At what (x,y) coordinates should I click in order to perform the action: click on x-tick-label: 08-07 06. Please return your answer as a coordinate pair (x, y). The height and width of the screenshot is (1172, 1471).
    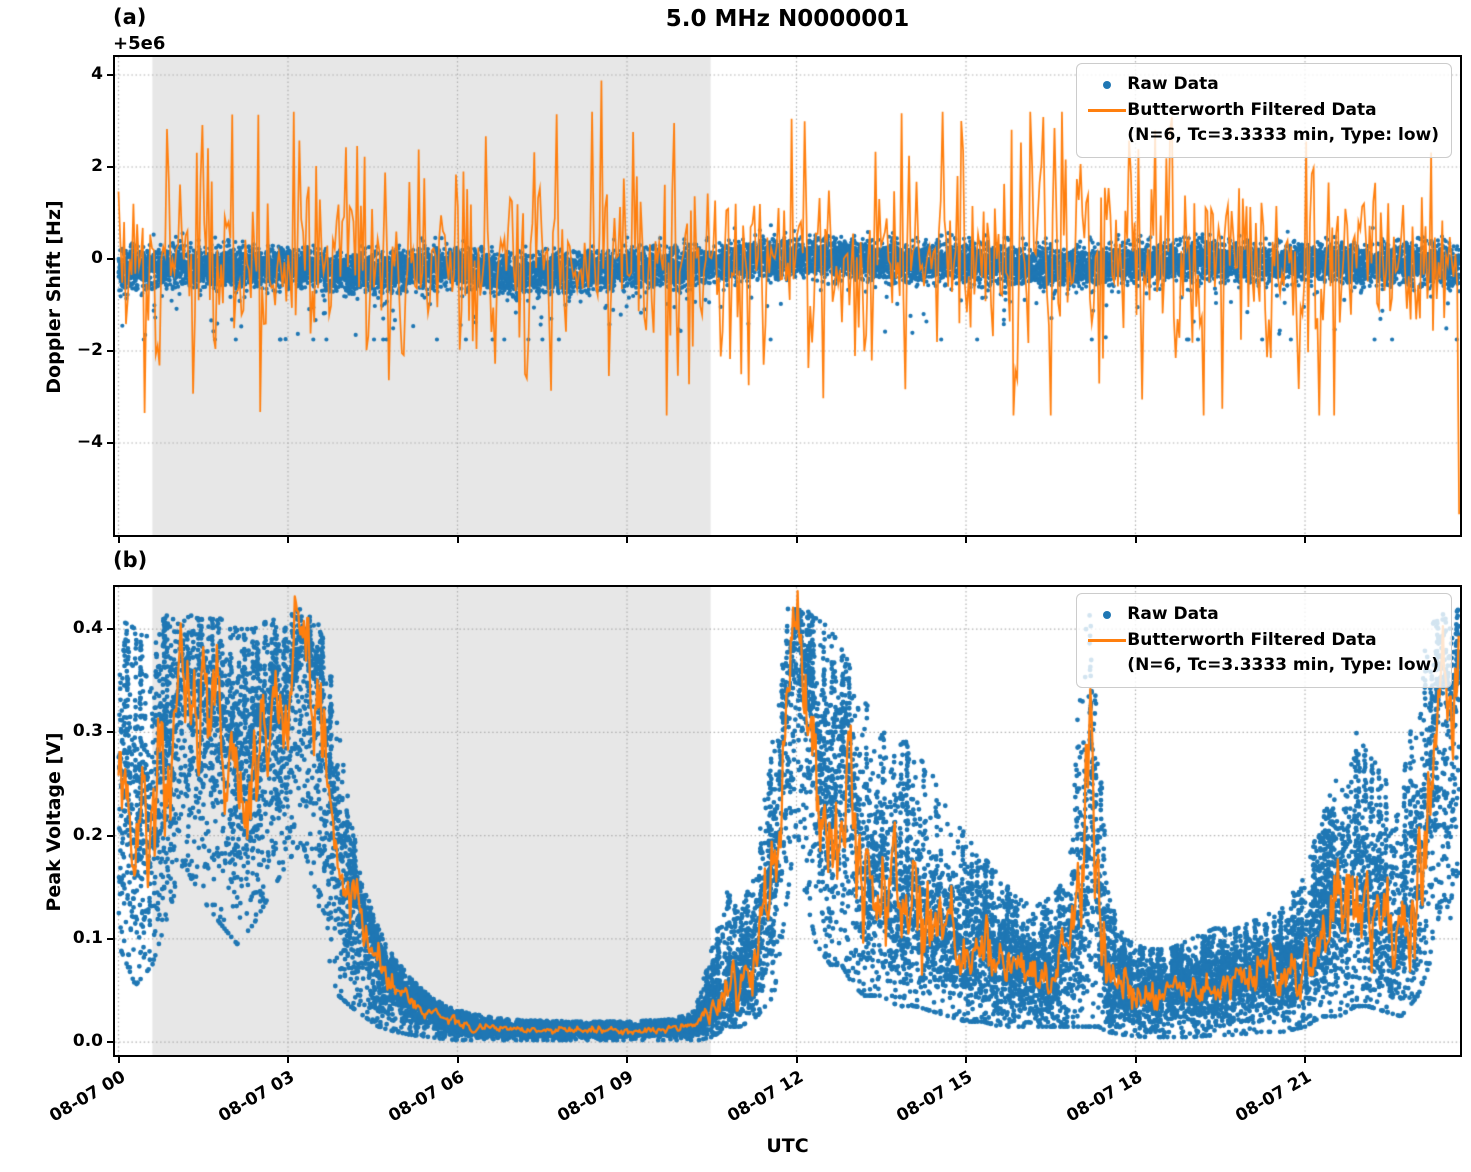
    Looking at the image, I should click on (426, 1097).